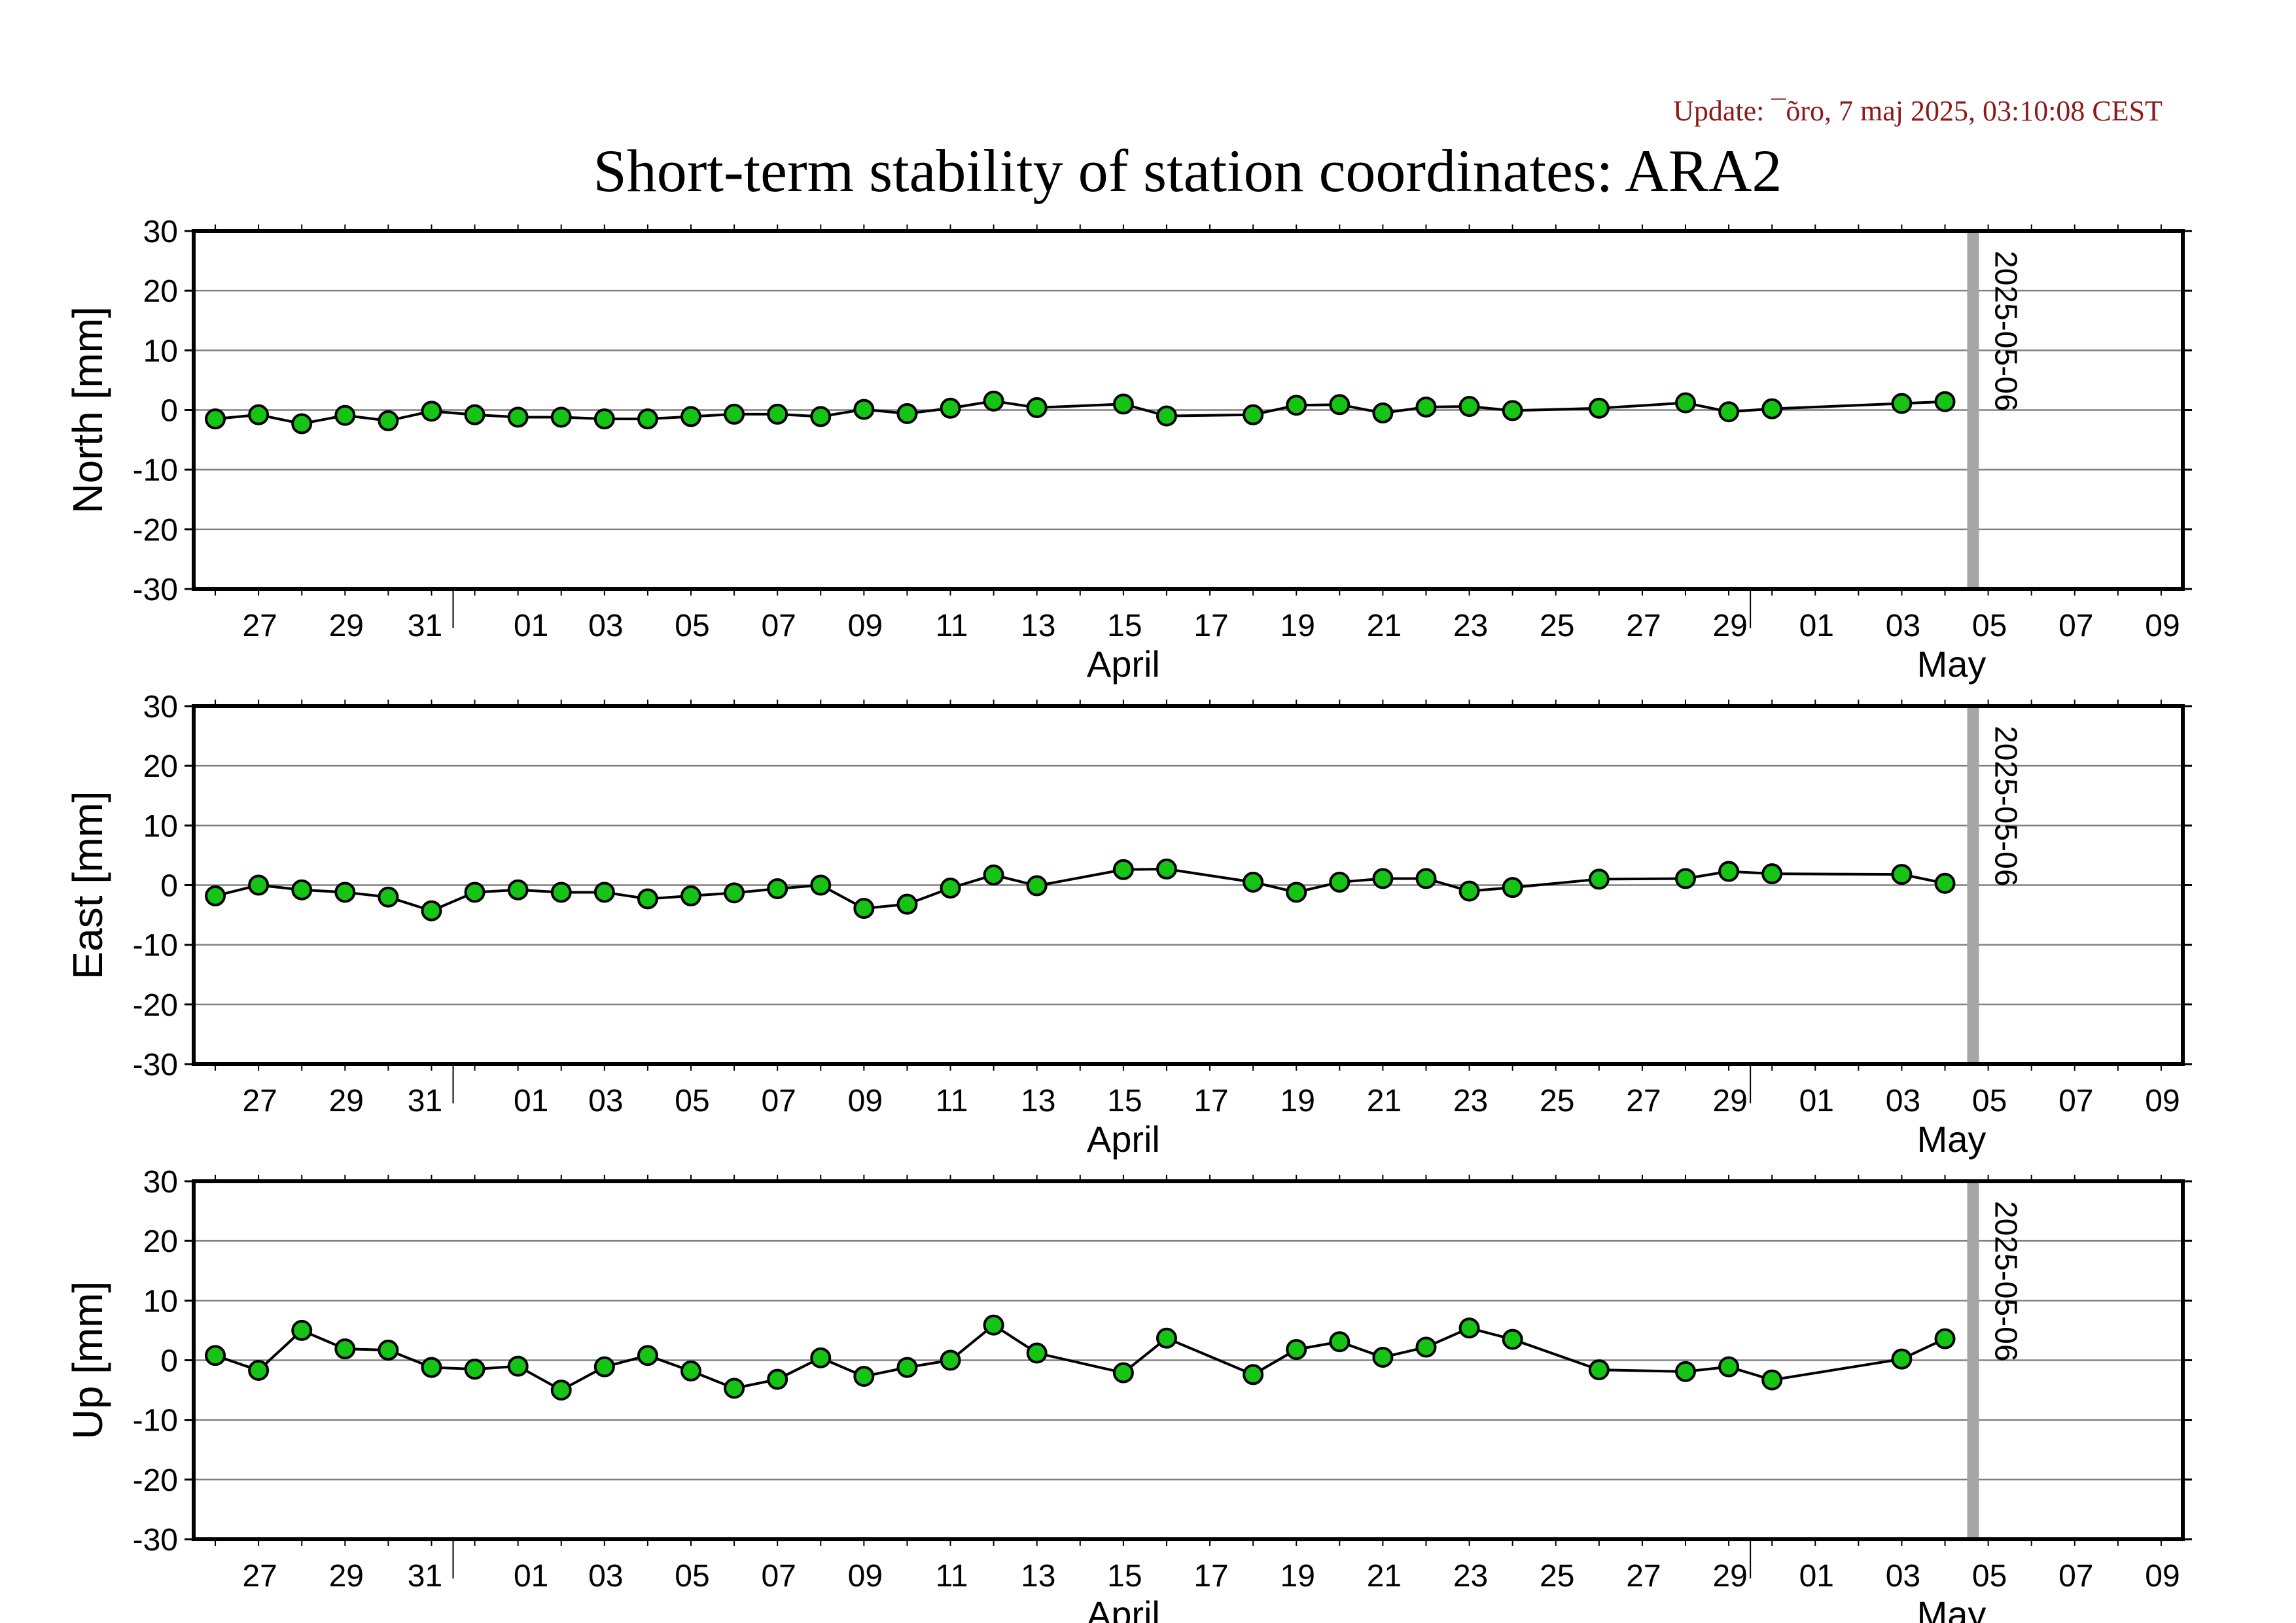 This screenshot has height=1623, width=2296. Describe the element at coordinates (160, 707) in the screenshot. I see `y-tick-label: 30` at that location.